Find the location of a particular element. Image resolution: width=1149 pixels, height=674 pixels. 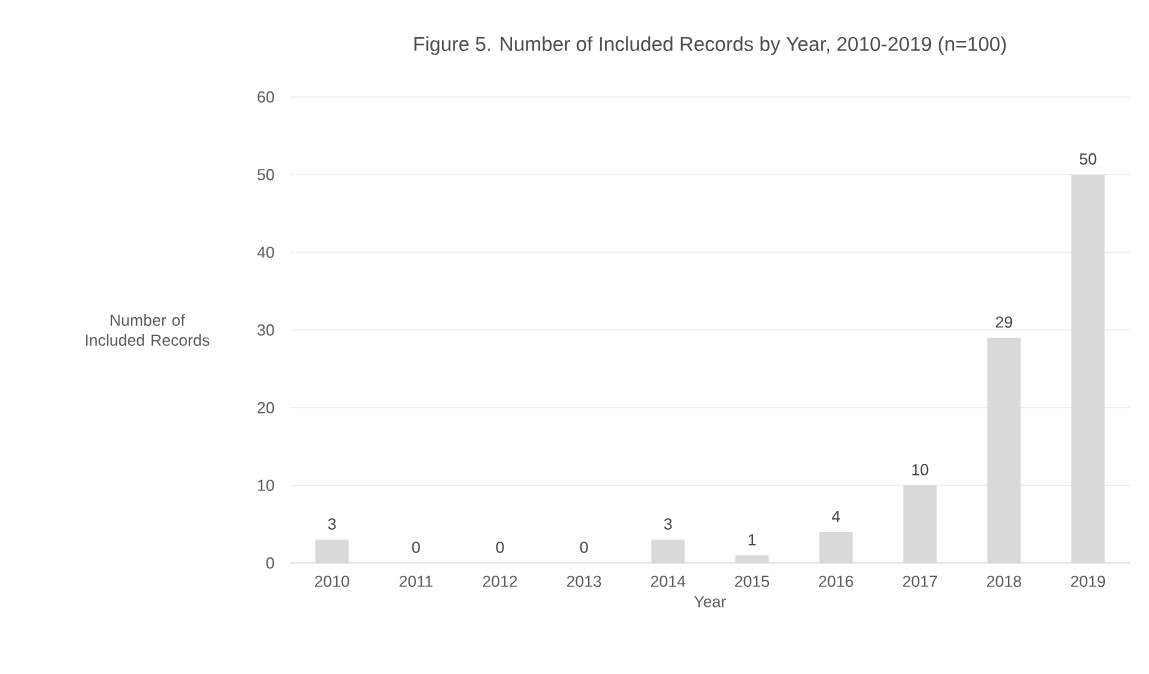

x-tick-label: 2013 is located at coordinates (584, 581).